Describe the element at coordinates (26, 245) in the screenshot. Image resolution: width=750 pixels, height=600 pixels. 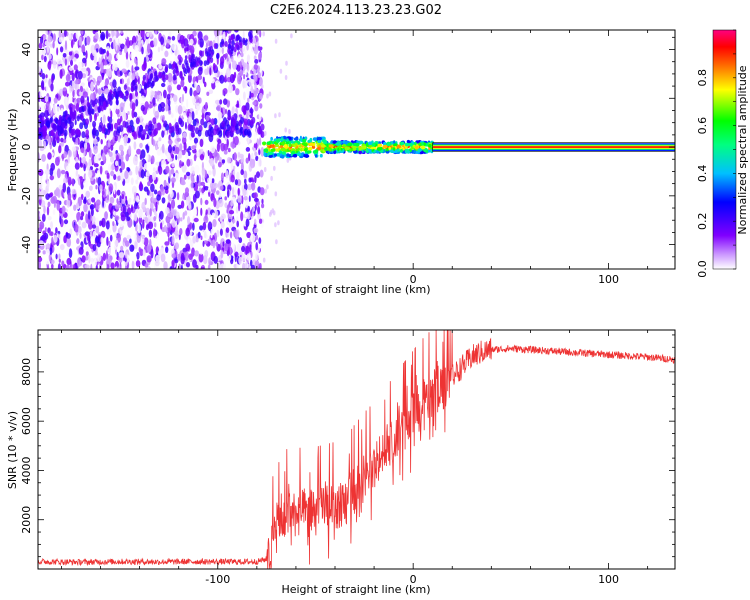
I see `spectrogram-y-tick-label: -40` at that location.